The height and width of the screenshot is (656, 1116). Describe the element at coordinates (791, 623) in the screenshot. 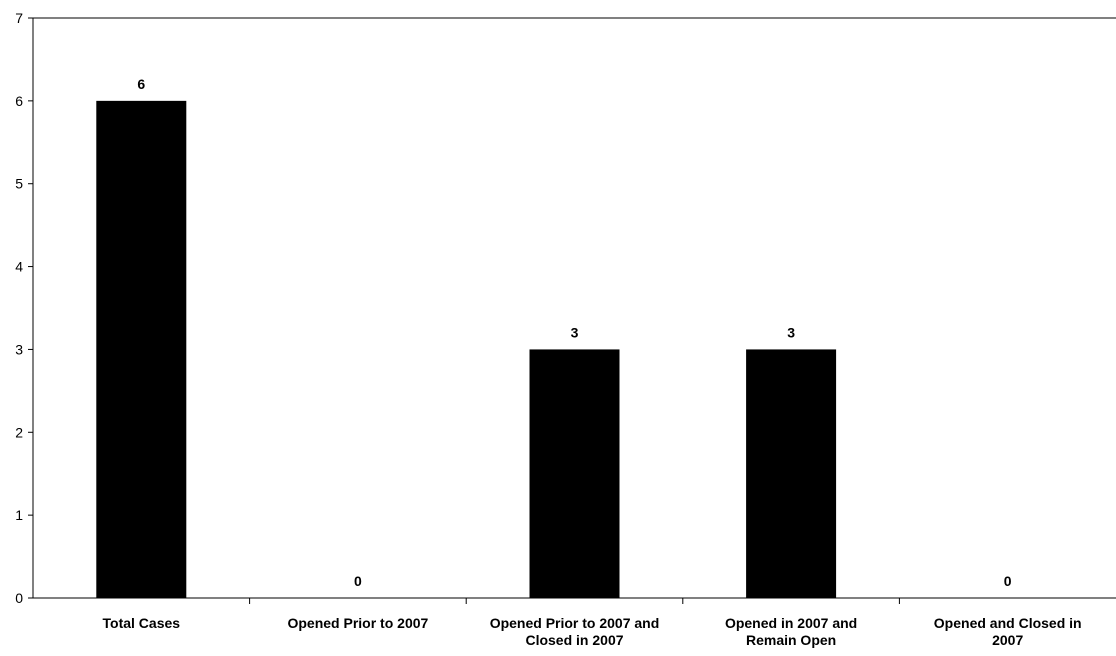

I see `x-category-label: Opened in 2007 and` at that location.